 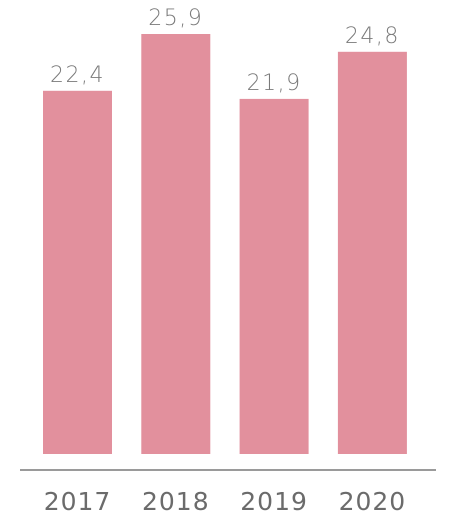 I want to click on bar-2018, so click(x=176, y=244).